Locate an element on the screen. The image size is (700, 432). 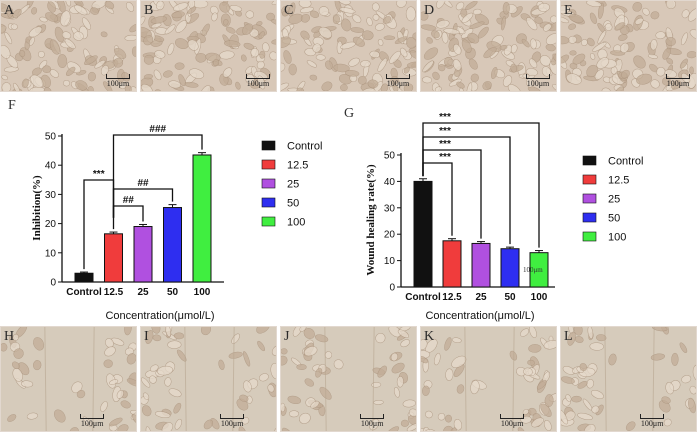
y-tick-label: 20 is located at coordinates (390, 235).